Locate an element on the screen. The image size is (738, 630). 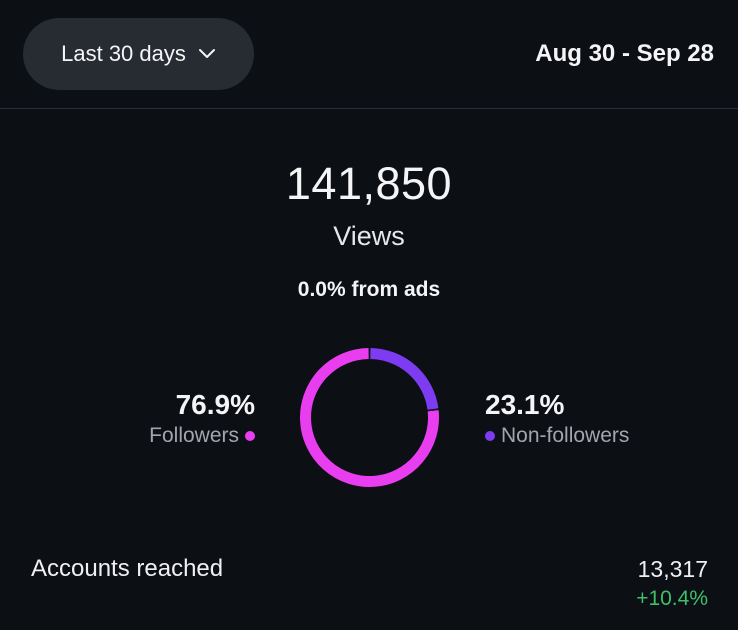
followers-legend-dot is located at coordinates (250, 436).